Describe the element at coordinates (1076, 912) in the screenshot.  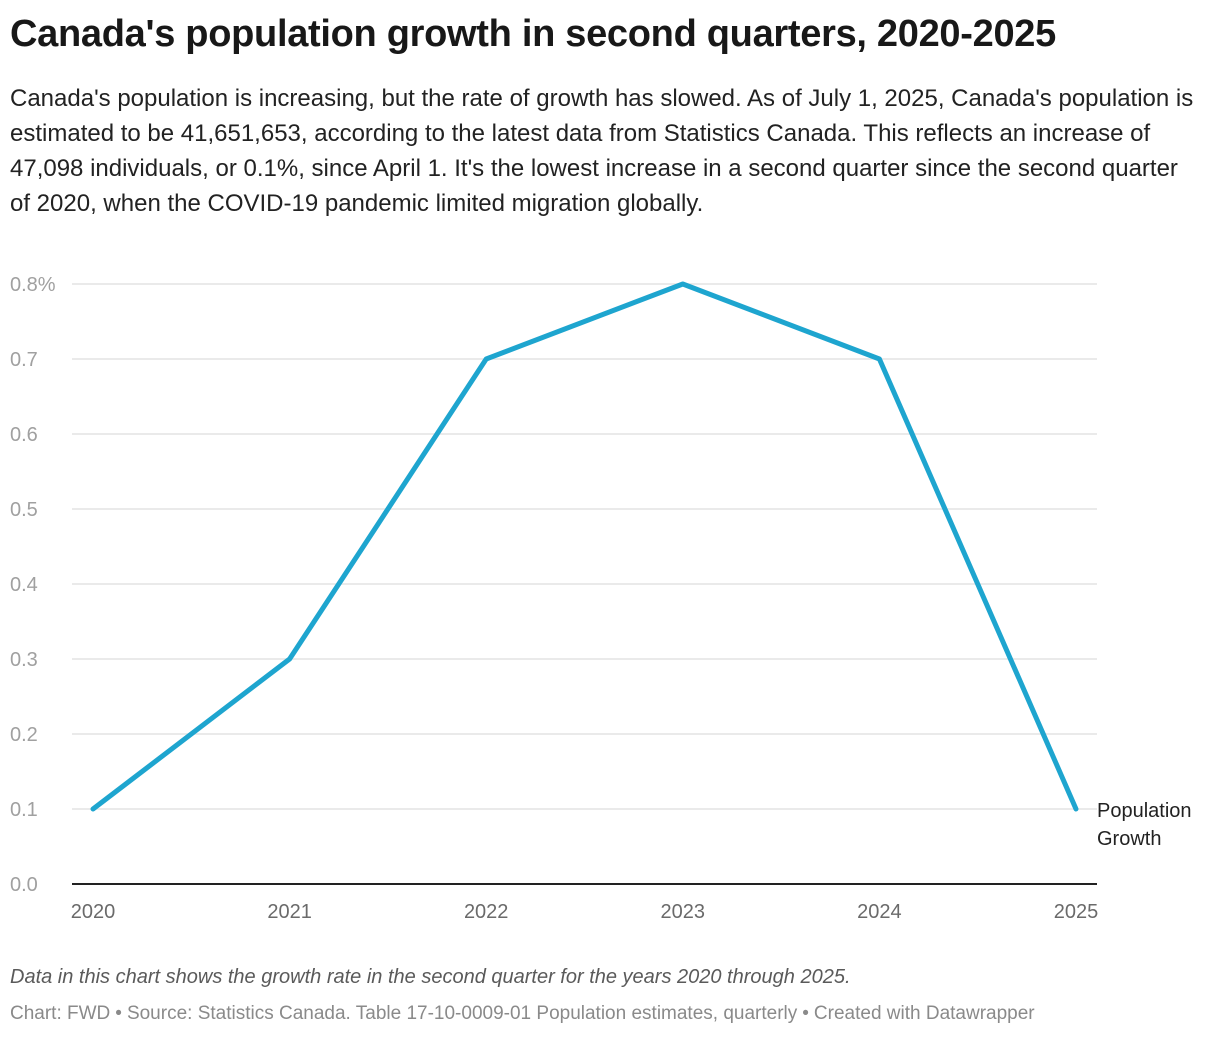
I see `x-tick-label: 2025` at that location.